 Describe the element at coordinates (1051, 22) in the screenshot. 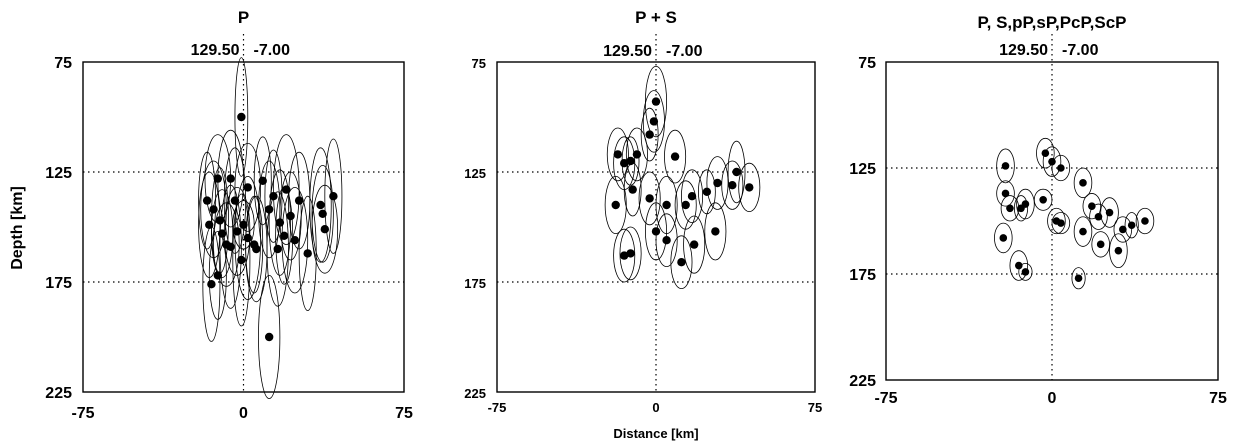

I see `panel-title: P, S,pP,sP,PcP,ScP` at that location.